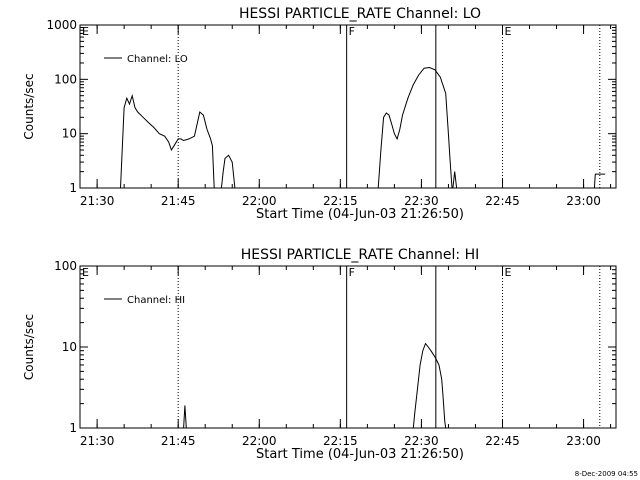 This screenshot has height=480, width=640. What do you see at coordinates (606, 474) in the screenshot?
I see `timestamp-label: 8-Dec-2009 04:55` at bounding box center [606, 474].